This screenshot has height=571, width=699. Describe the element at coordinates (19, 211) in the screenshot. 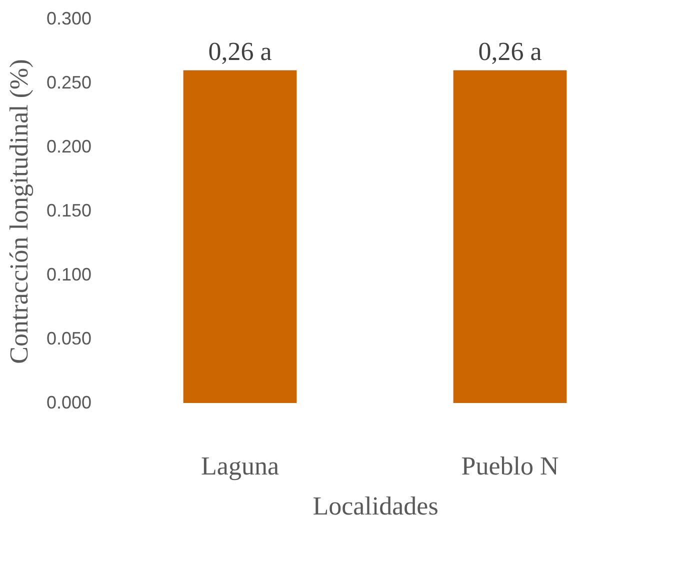

I see `y-axis-title: Contracción longitudinal (%)` at that location.